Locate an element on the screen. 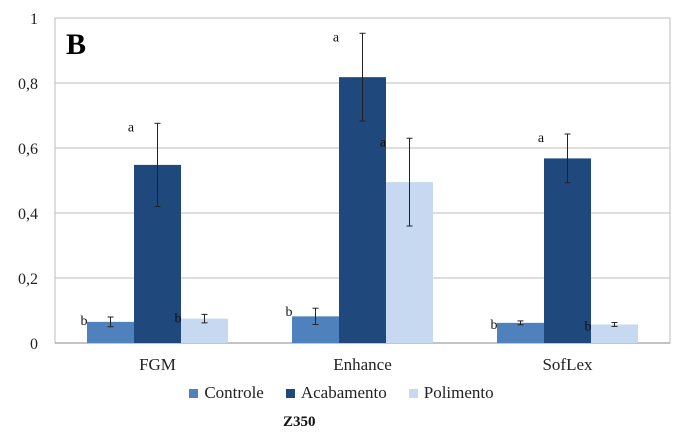 The image size is (683, 435). legend-label: Controle is located at coordinates (234, 392).